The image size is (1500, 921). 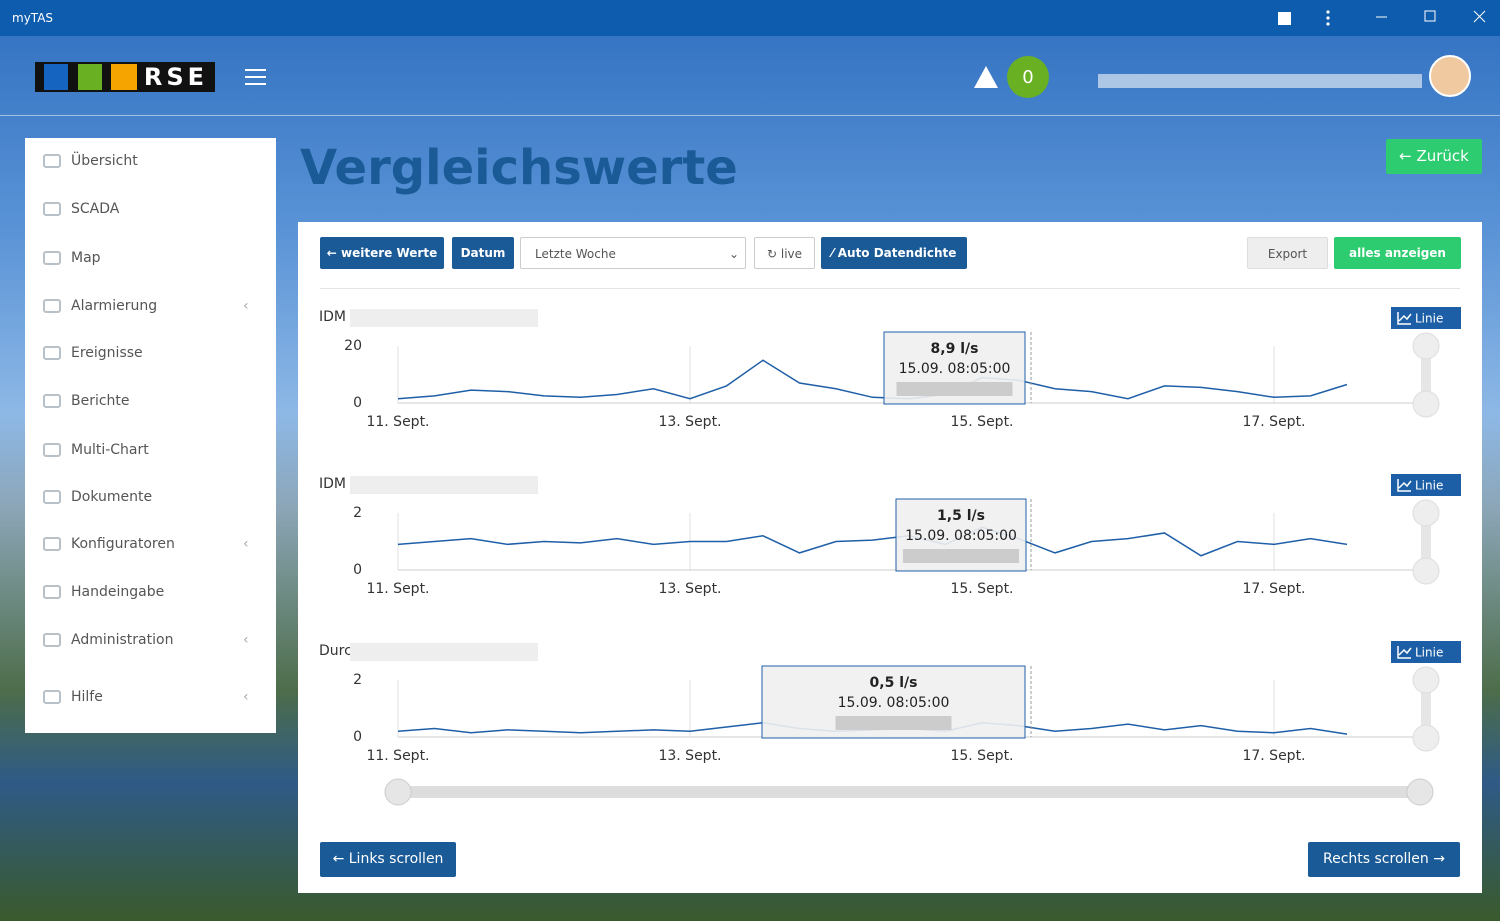 I want to click on menu-item: Map, so click(x=72, y=258).